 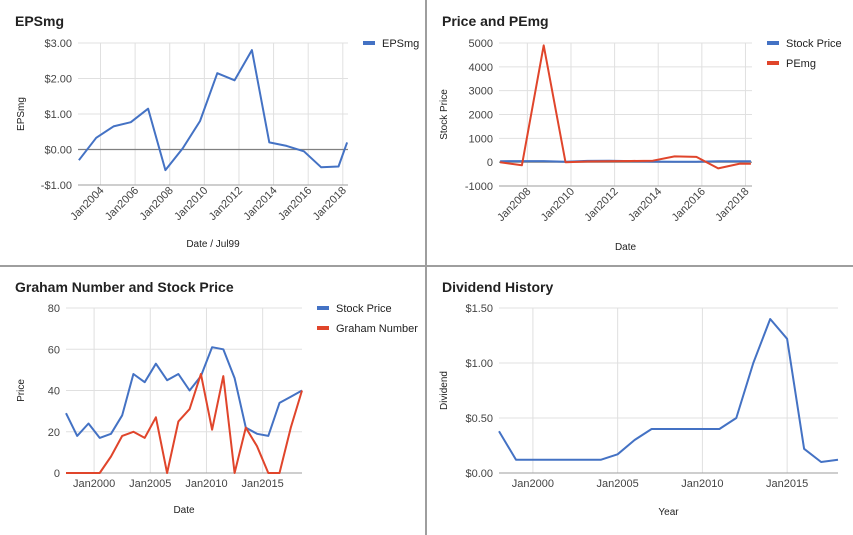 What do you see at coordinates (668, 512) in the screenshot?
I see `x-axis-title: Year` at bounding box center [668, 512].